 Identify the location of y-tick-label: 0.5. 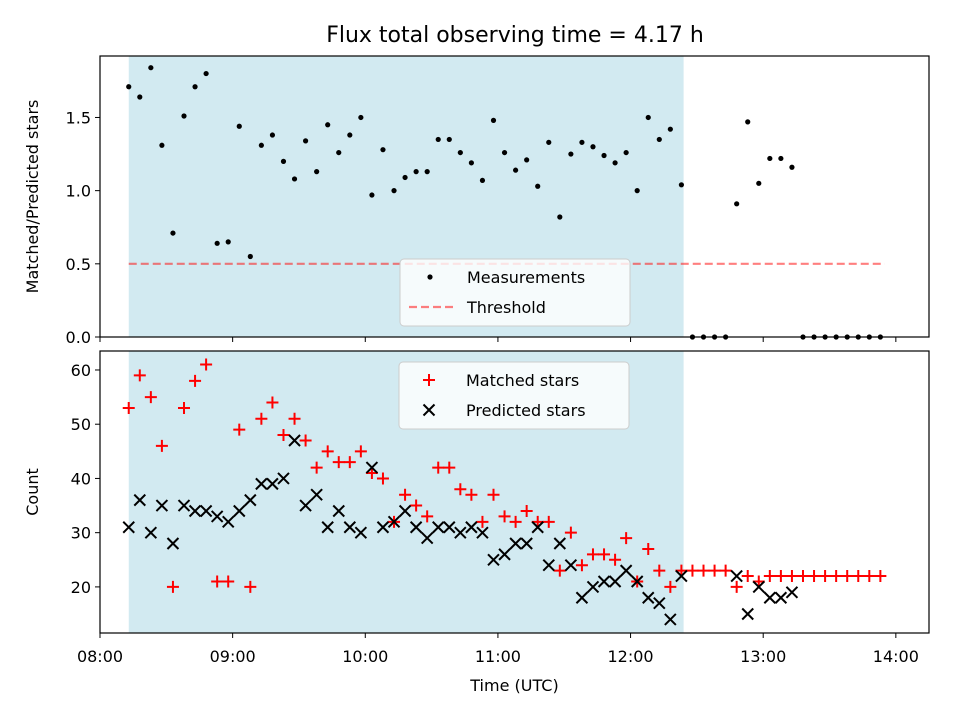
(78, 264).